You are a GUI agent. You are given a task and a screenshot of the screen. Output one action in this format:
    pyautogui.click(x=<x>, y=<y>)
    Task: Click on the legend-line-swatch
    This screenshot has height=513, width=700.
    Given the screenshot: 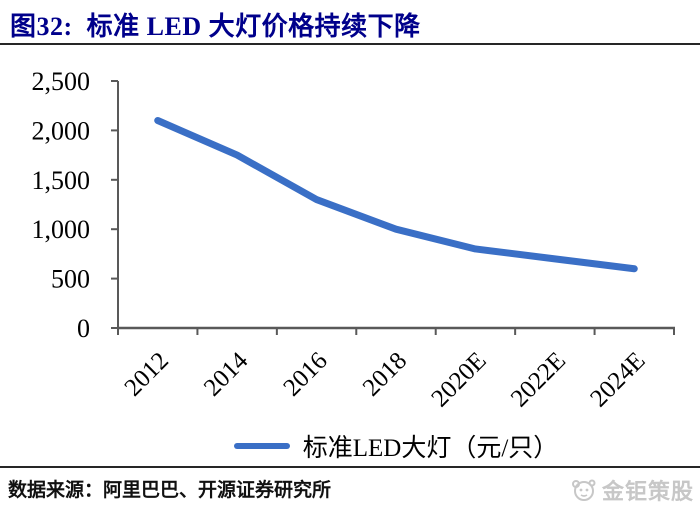 What is the action you would take?
    pyautogui.click(x=261, y=446)
    